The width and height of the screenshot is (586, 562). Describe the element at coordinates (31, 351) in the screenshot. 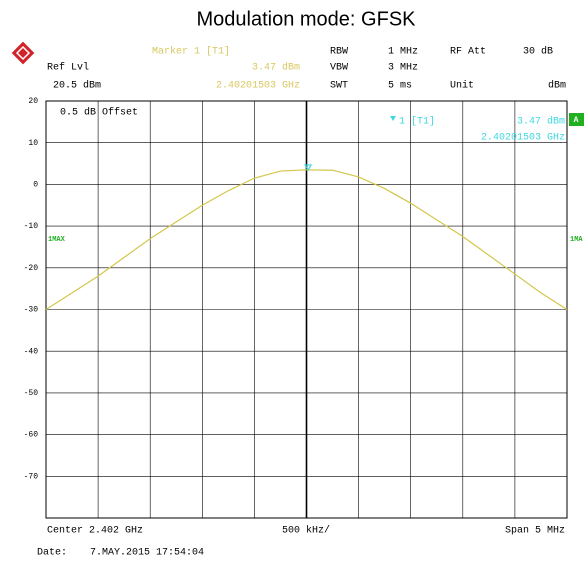

I see `y-tick-label: -40` at that location.